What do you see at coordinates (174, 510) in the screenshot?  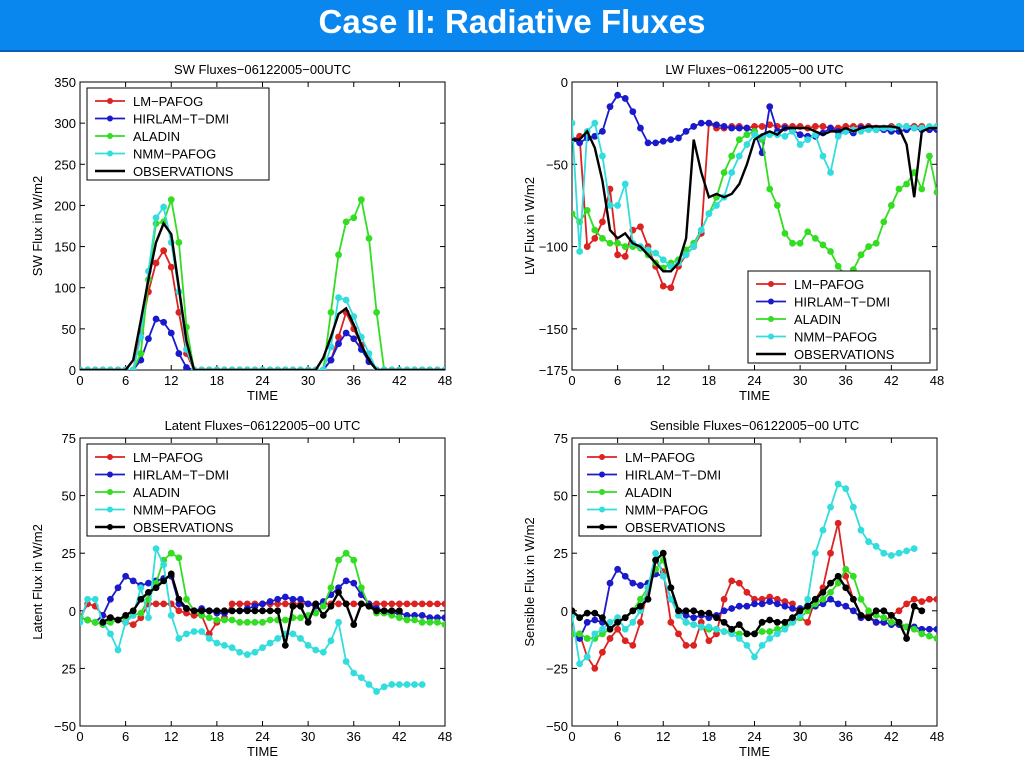 I see `legend-entry: NMM−PAFOG` at bounding box center [174, 510].